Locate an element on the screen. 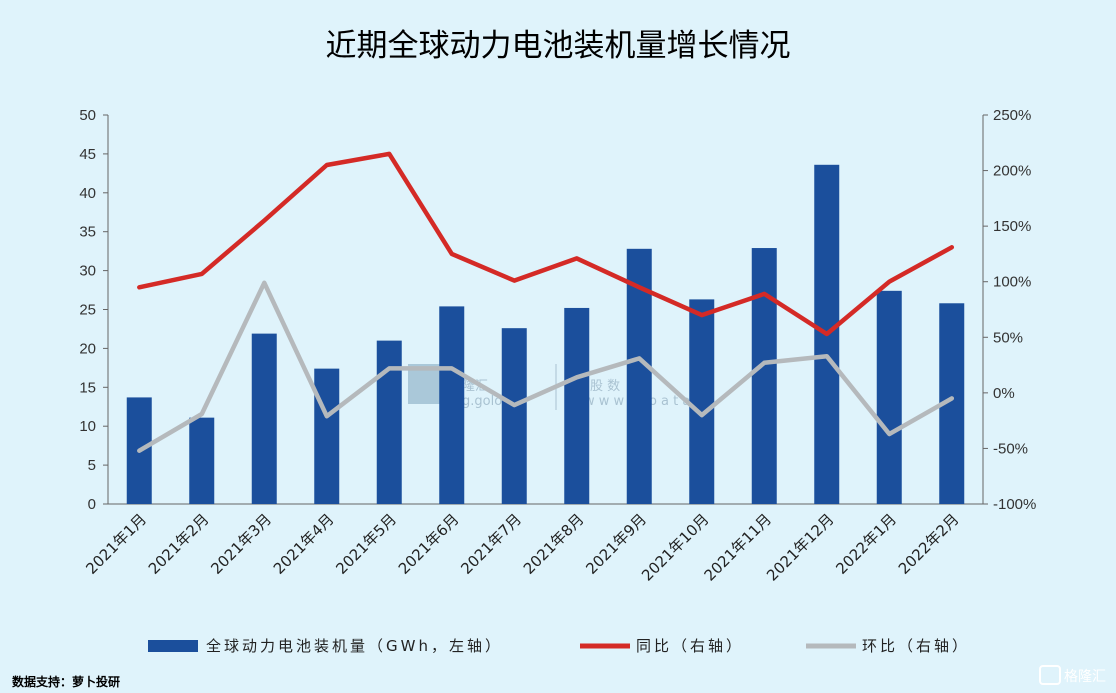  corner-logo-icon is located at coordinates (1050, 675).